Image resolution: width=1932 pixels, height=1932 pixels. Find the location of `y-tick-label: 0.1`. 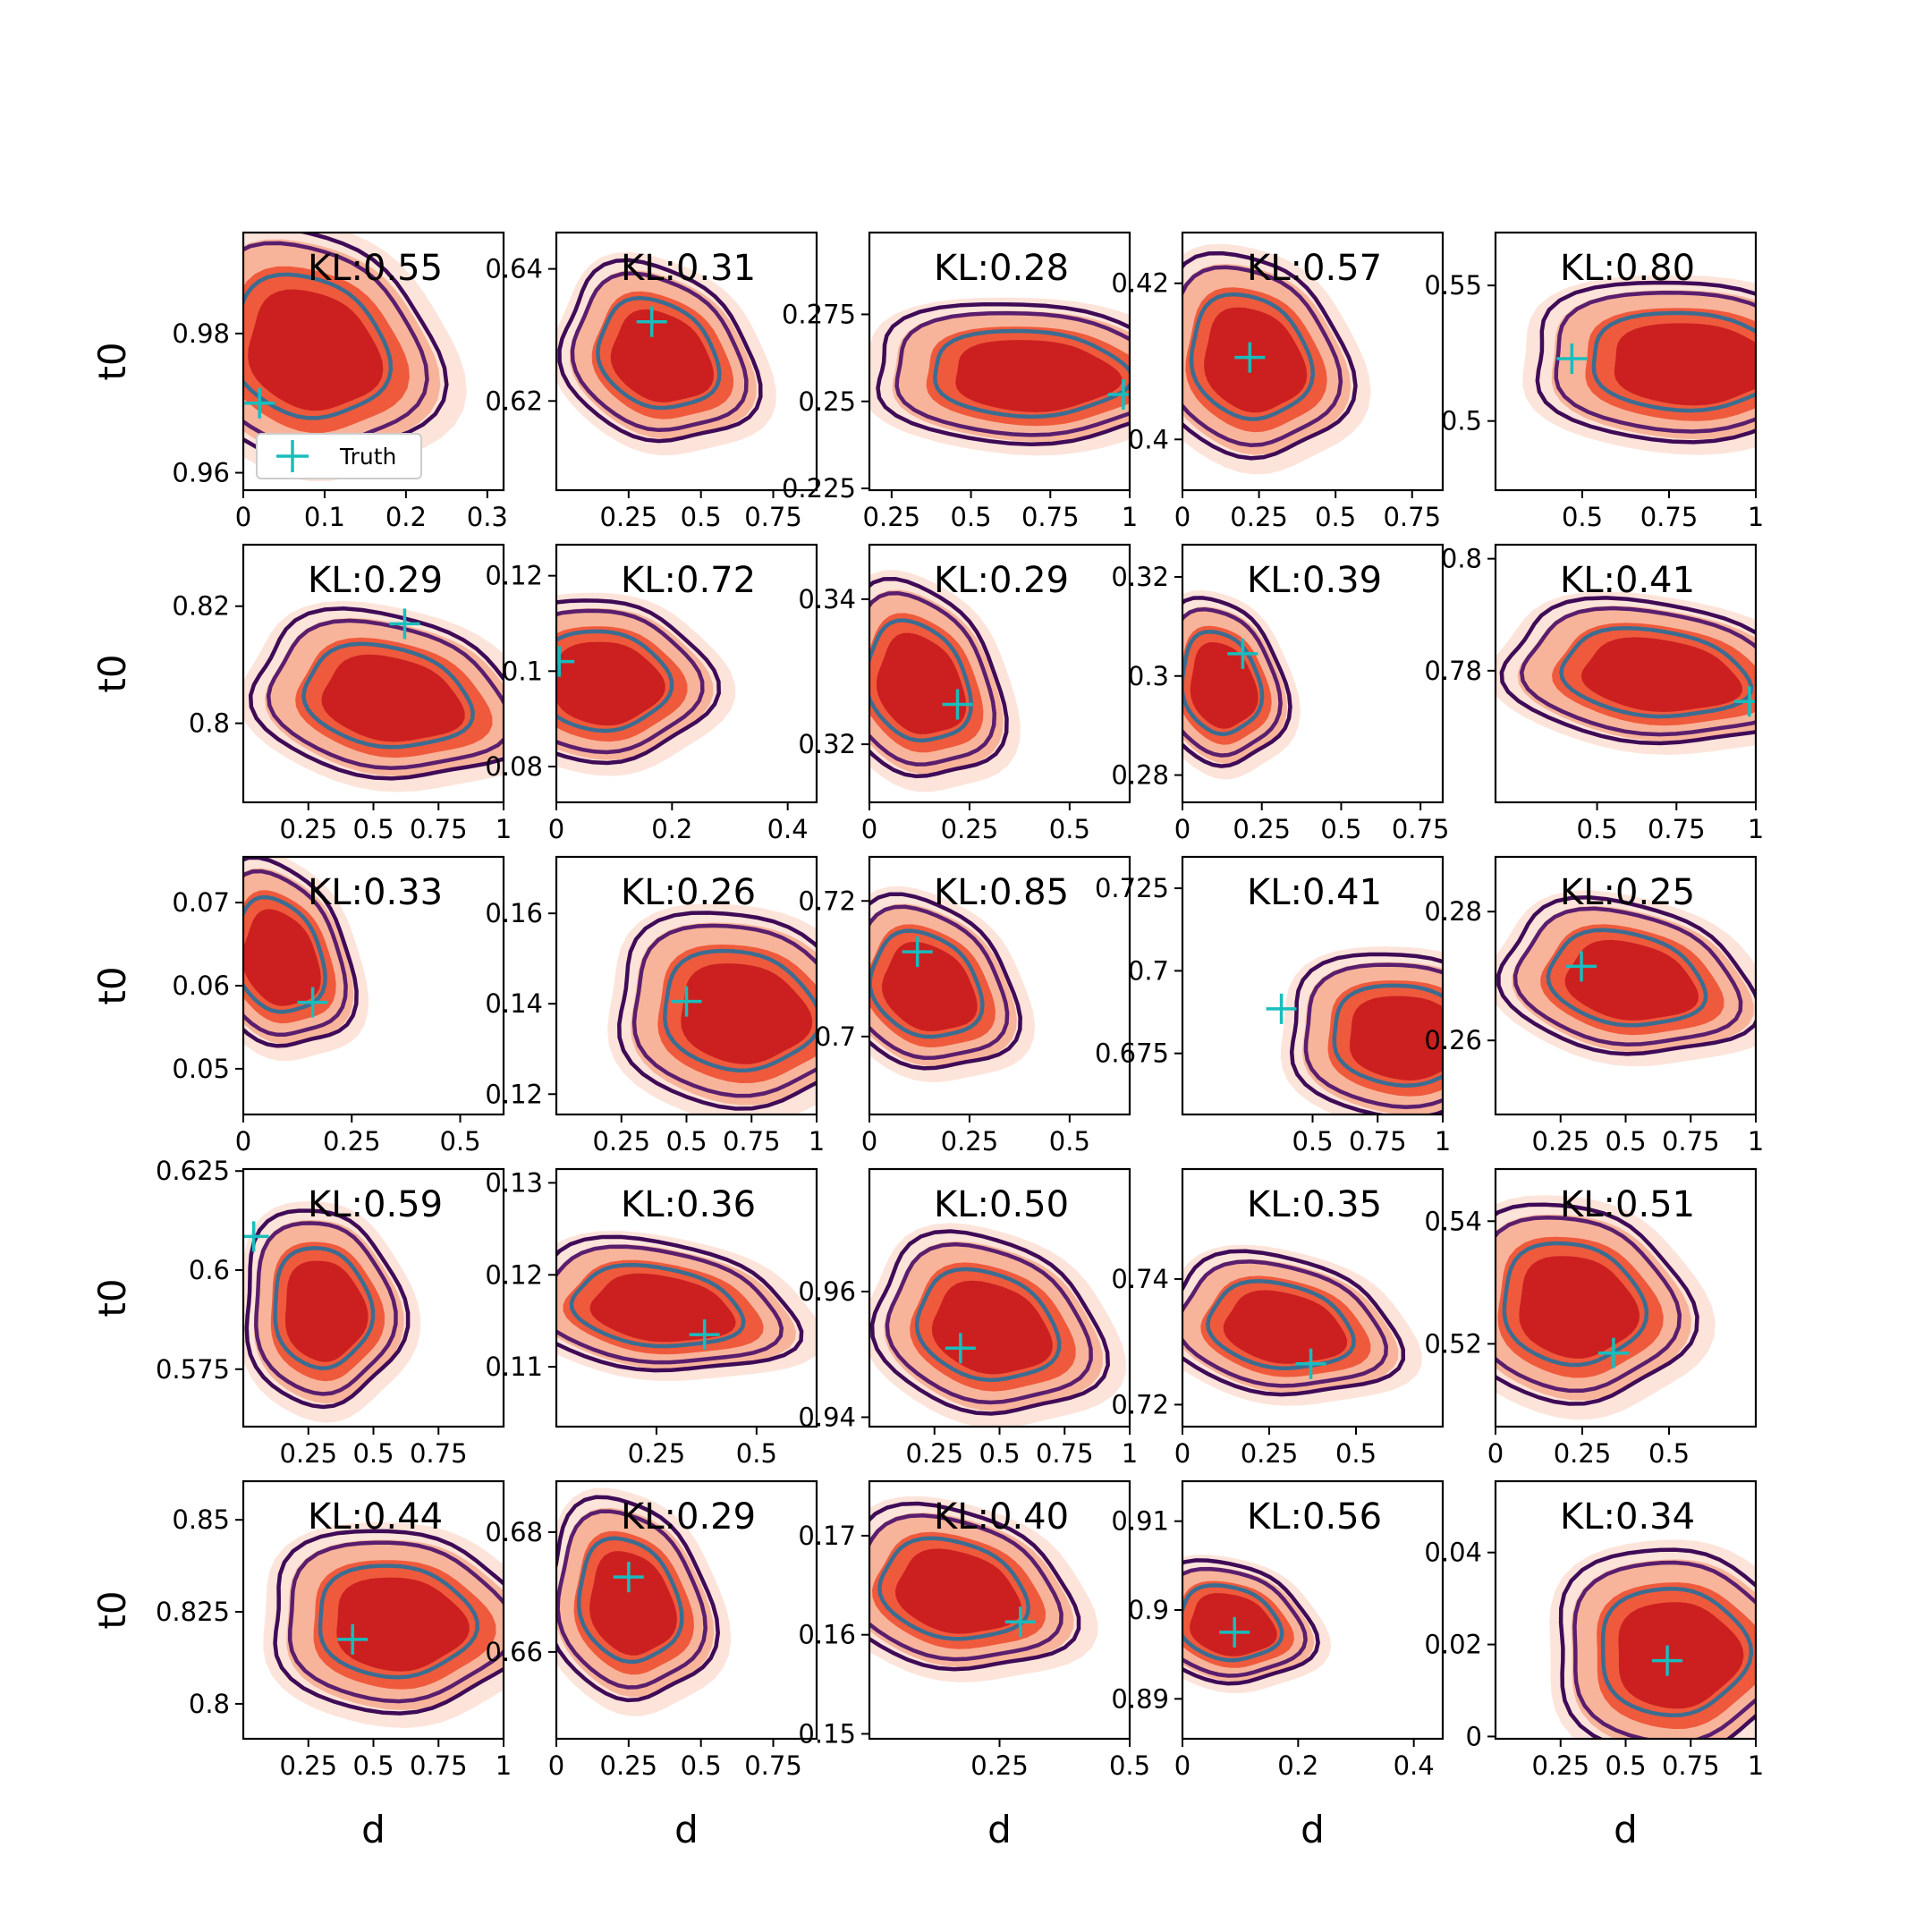

y-tick-label: 0.1 is located at coordinates (522, 671).